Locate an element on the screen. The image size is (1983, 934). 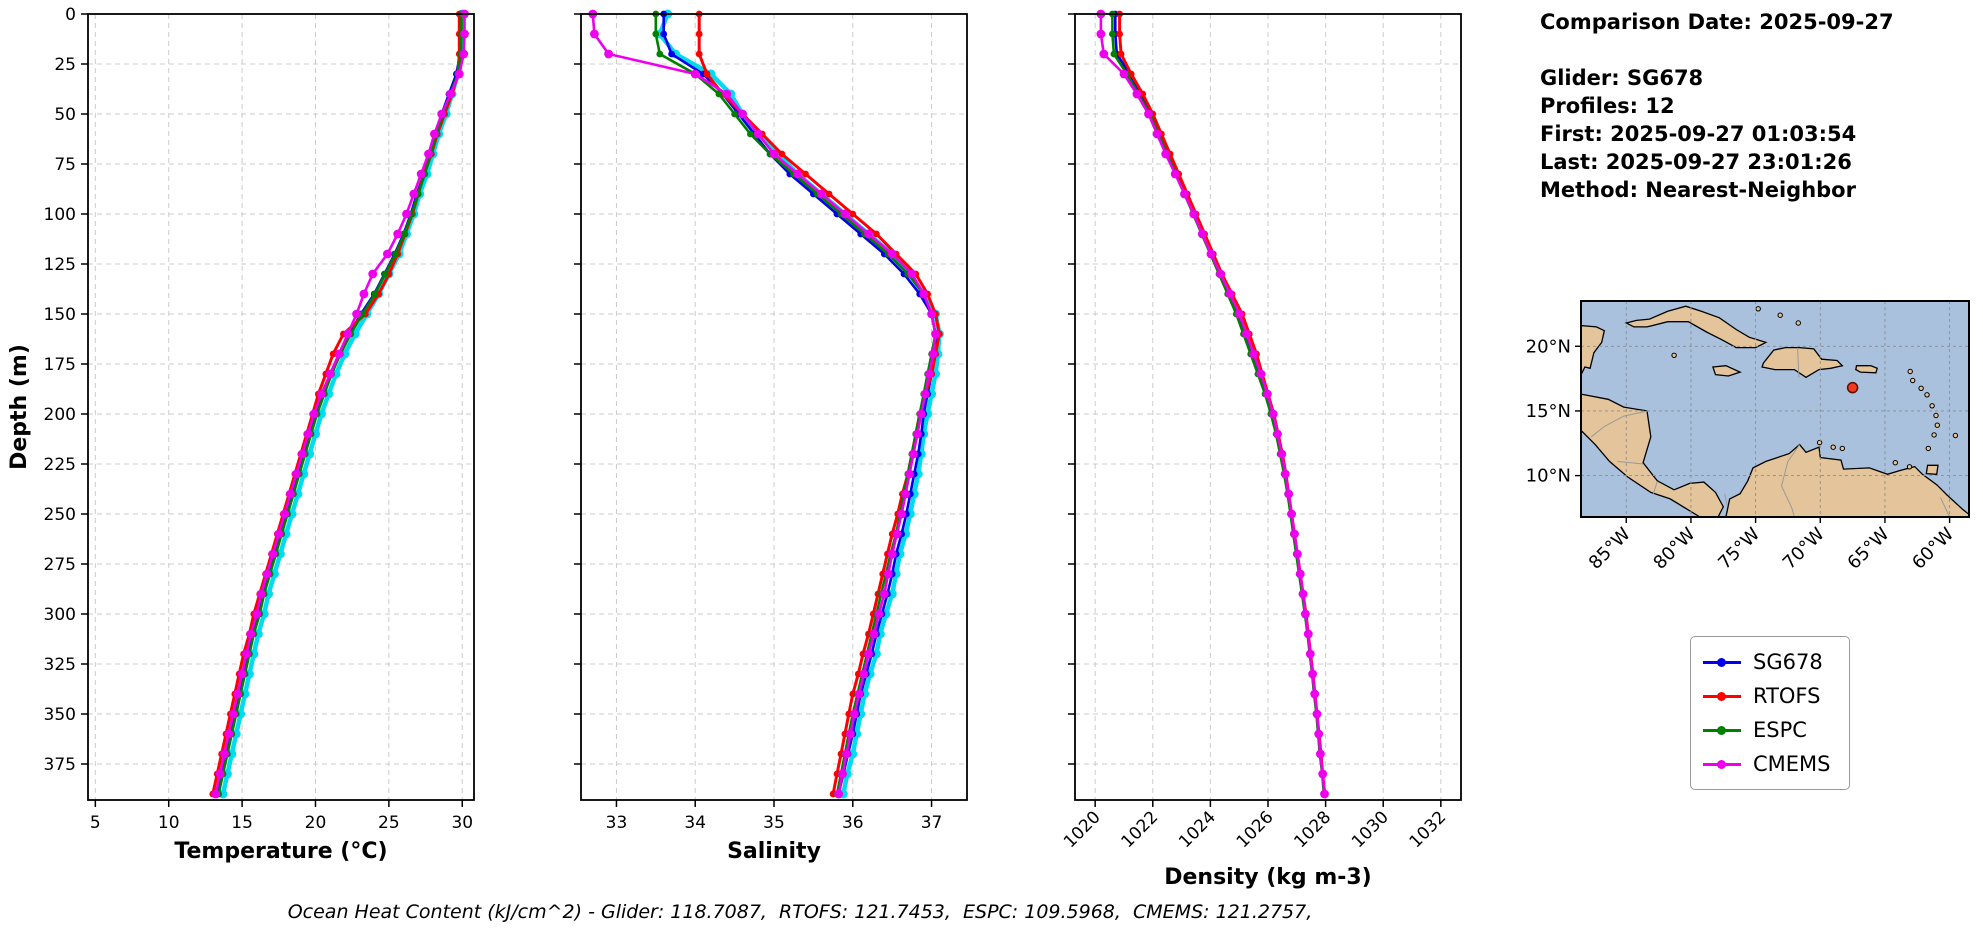
density-line-sg678 is located at coordinates (1220, 404).